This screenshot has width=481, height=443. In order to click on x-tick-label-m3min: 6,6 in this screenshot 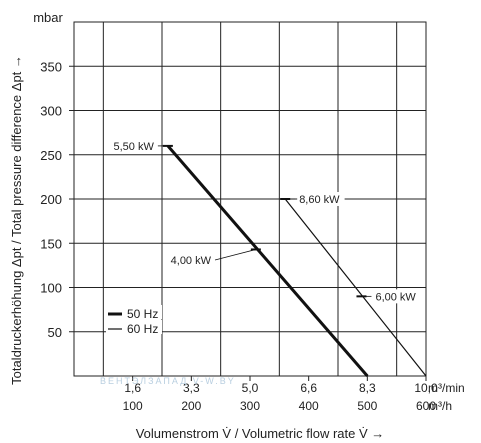, I will do `click(308, 388)`.